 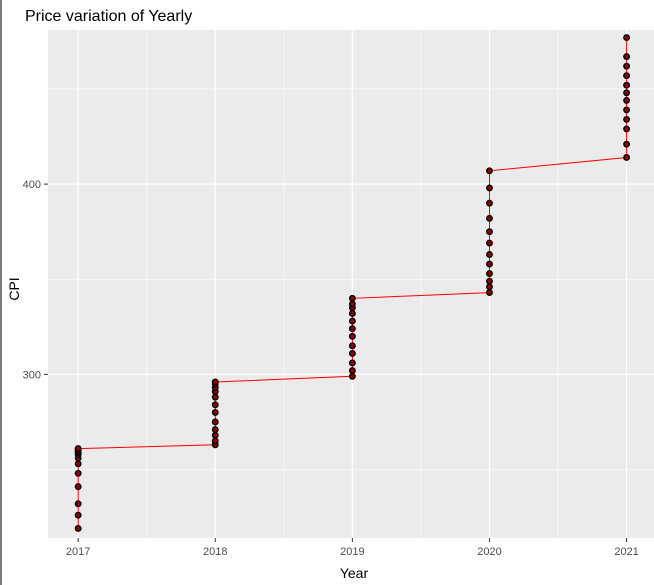 I want to click on x-tick-label: 2017, so click(x=78, y=552).